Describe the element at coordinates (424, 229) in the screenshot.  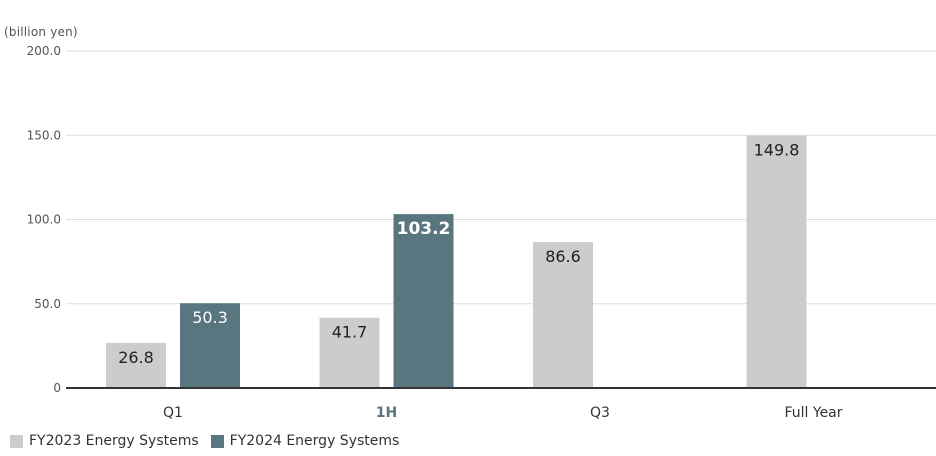
I see `bar-value-label: 103.2` at that location.